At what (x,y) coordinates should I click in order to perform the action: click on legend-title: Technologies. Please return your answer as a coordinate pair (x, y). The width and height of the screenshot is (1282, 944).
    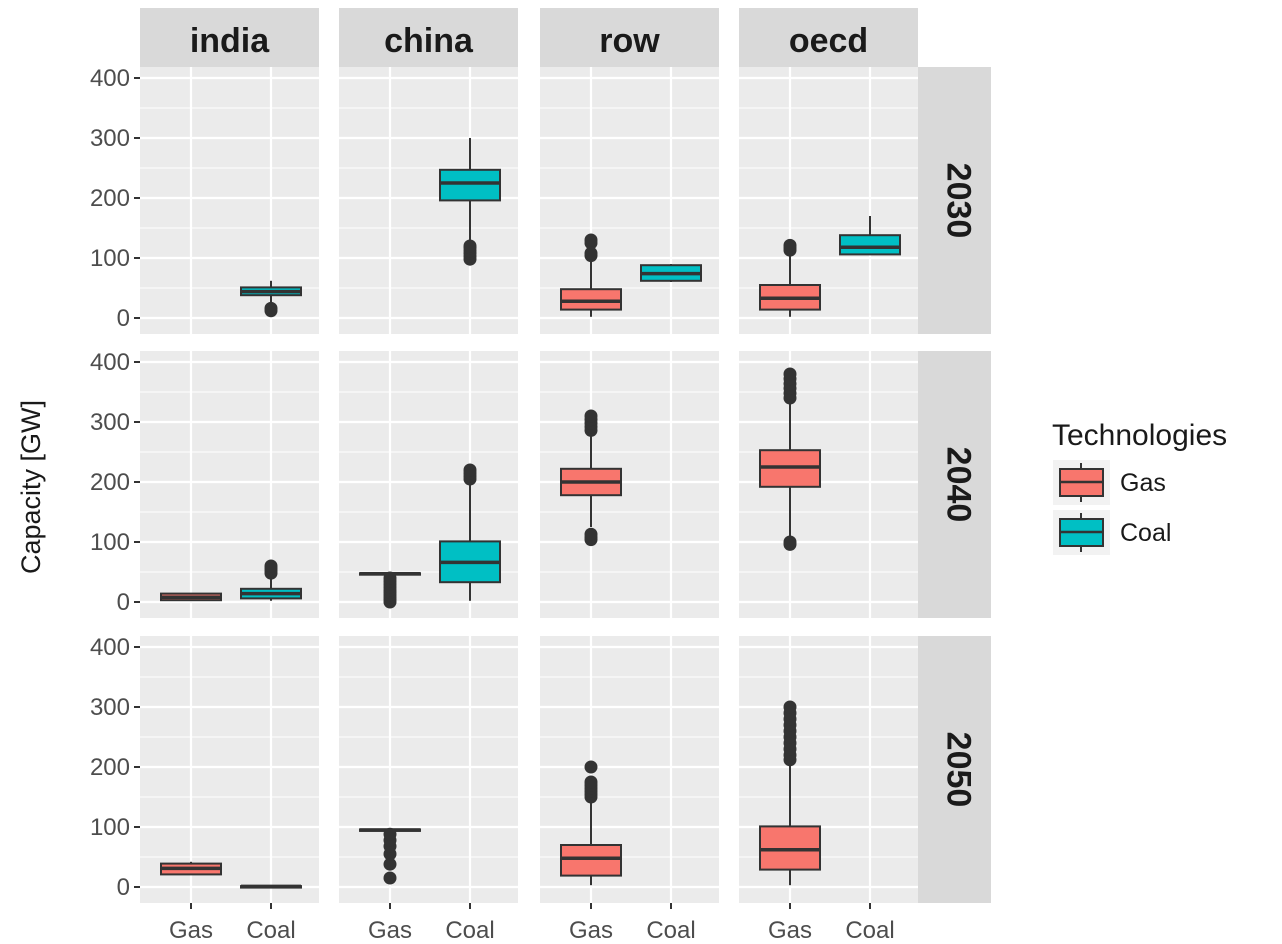
    Looking at the image, I should click on (1139, 435).